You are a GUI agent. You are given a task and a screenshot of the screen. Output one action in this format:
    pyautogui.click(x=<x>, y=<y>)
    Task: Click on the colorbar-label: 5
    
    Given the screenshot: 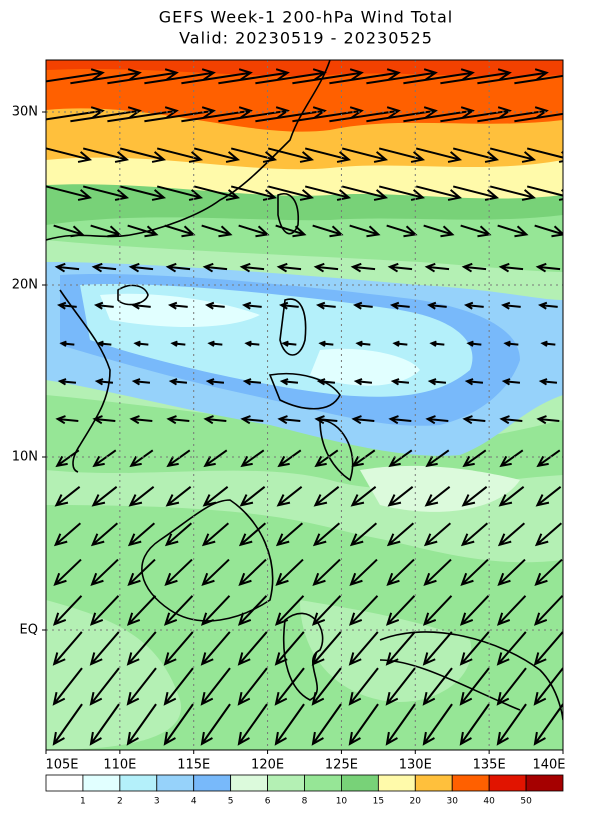 What is the action you would take?
    pyautogui.click(x=231, y=802)
    